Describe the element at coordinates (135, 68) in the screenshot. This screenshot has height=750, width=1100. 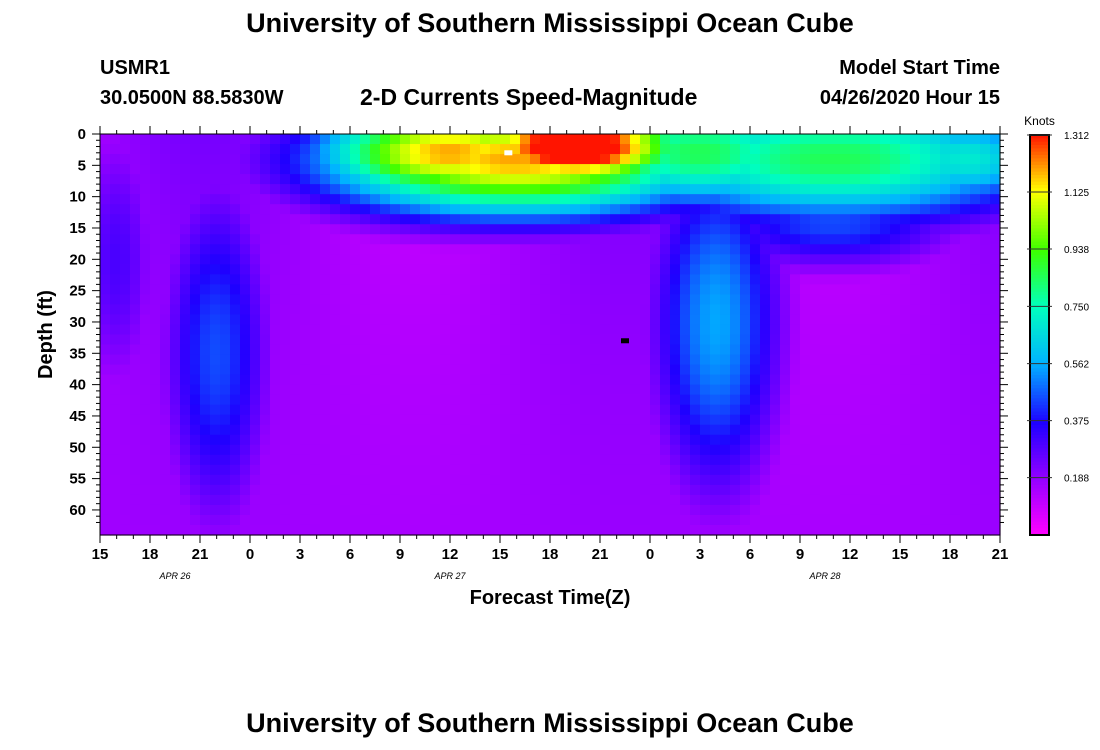
I see `station-id: USMR1` at that location.